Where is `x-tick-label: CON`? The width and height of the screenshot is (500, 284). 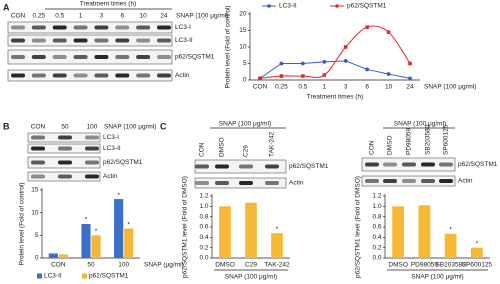 x-tick-label: CON is located at coordinates (260, 87).